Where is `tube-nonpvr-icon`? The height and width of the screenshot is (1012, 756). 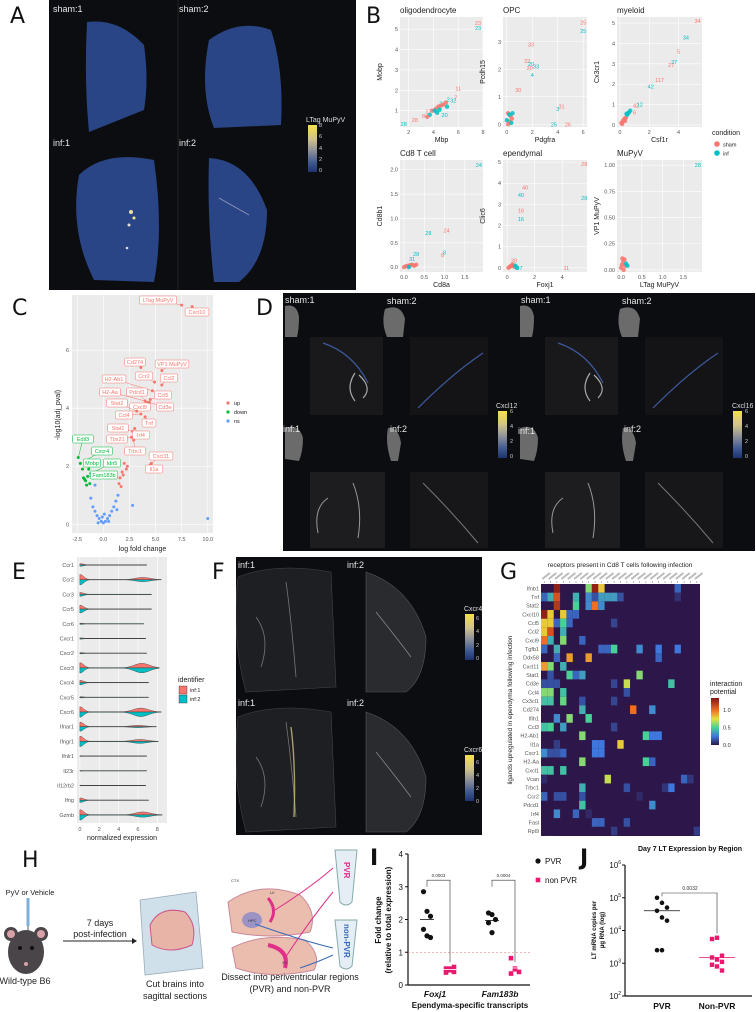
tube-nonpvr-icon is located at coordinates (346, 944).